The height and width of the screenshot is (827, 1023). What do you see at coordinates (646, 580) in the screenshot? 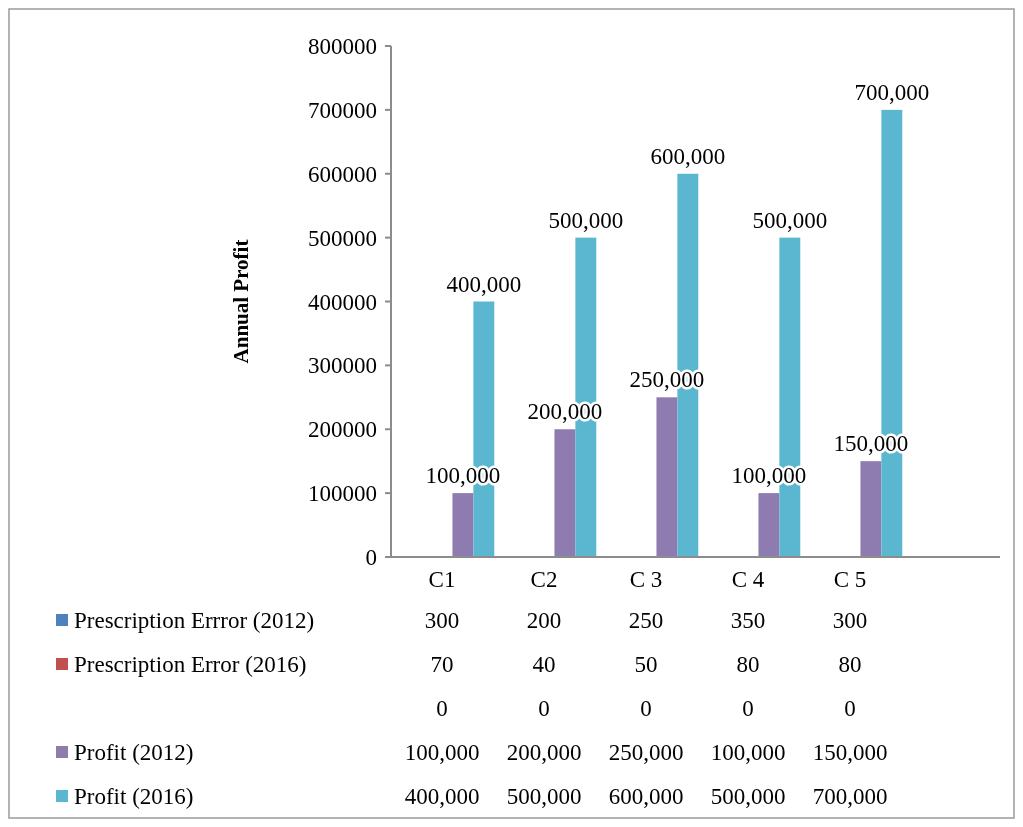
I see `x-tick-label: C 3` at bounding box center [646, 580].